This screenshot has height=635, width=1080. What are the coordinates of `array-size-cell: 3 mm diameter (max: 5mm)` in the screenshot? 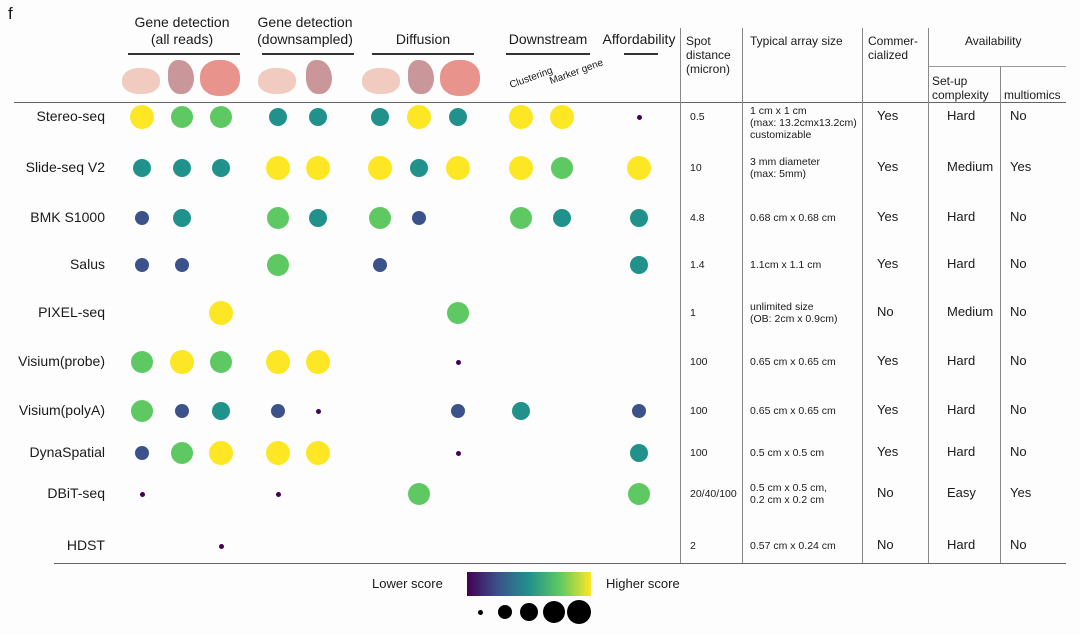 It's located at (785, 168).